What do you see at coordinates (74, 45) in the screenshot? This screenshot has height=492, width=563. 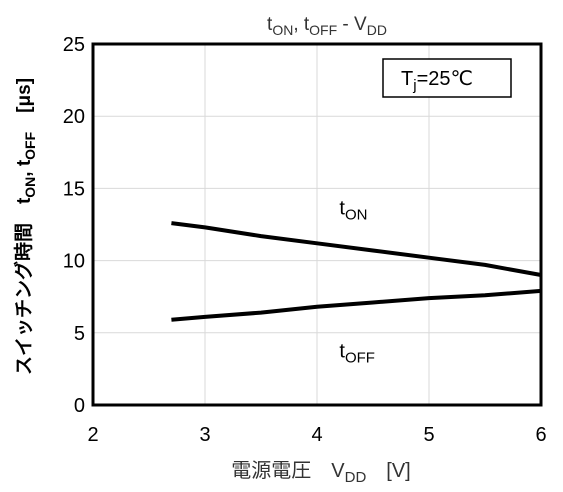 I see `y-tick-label: 25` at bounding box center [74, 45].